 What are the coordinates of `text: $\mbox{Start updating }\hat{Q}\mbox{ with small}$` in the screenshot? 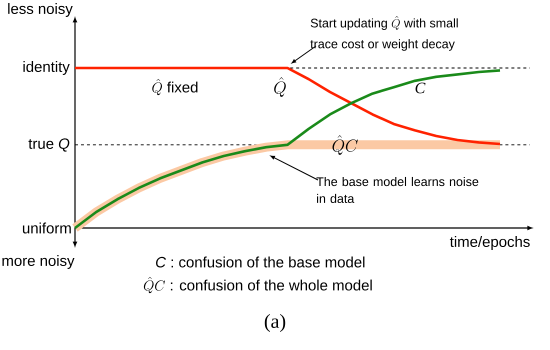 It's located at (384, 23).